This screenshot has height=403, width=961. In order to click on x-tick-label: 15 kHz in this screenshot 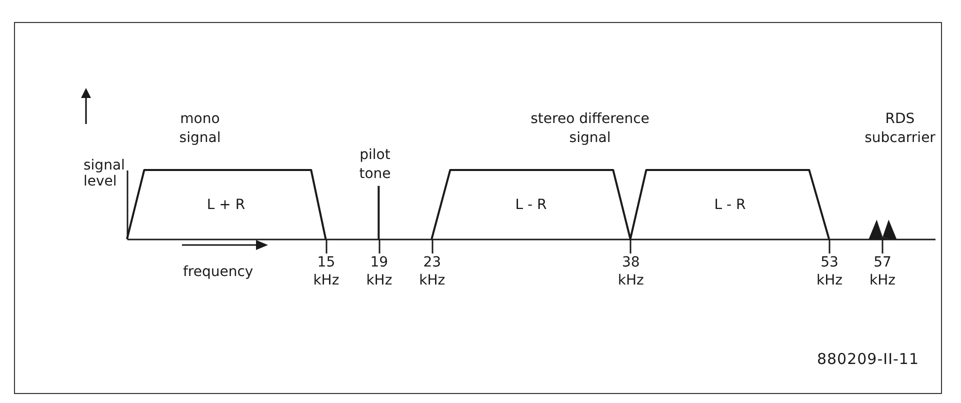, I will do `click(326, 271)`.